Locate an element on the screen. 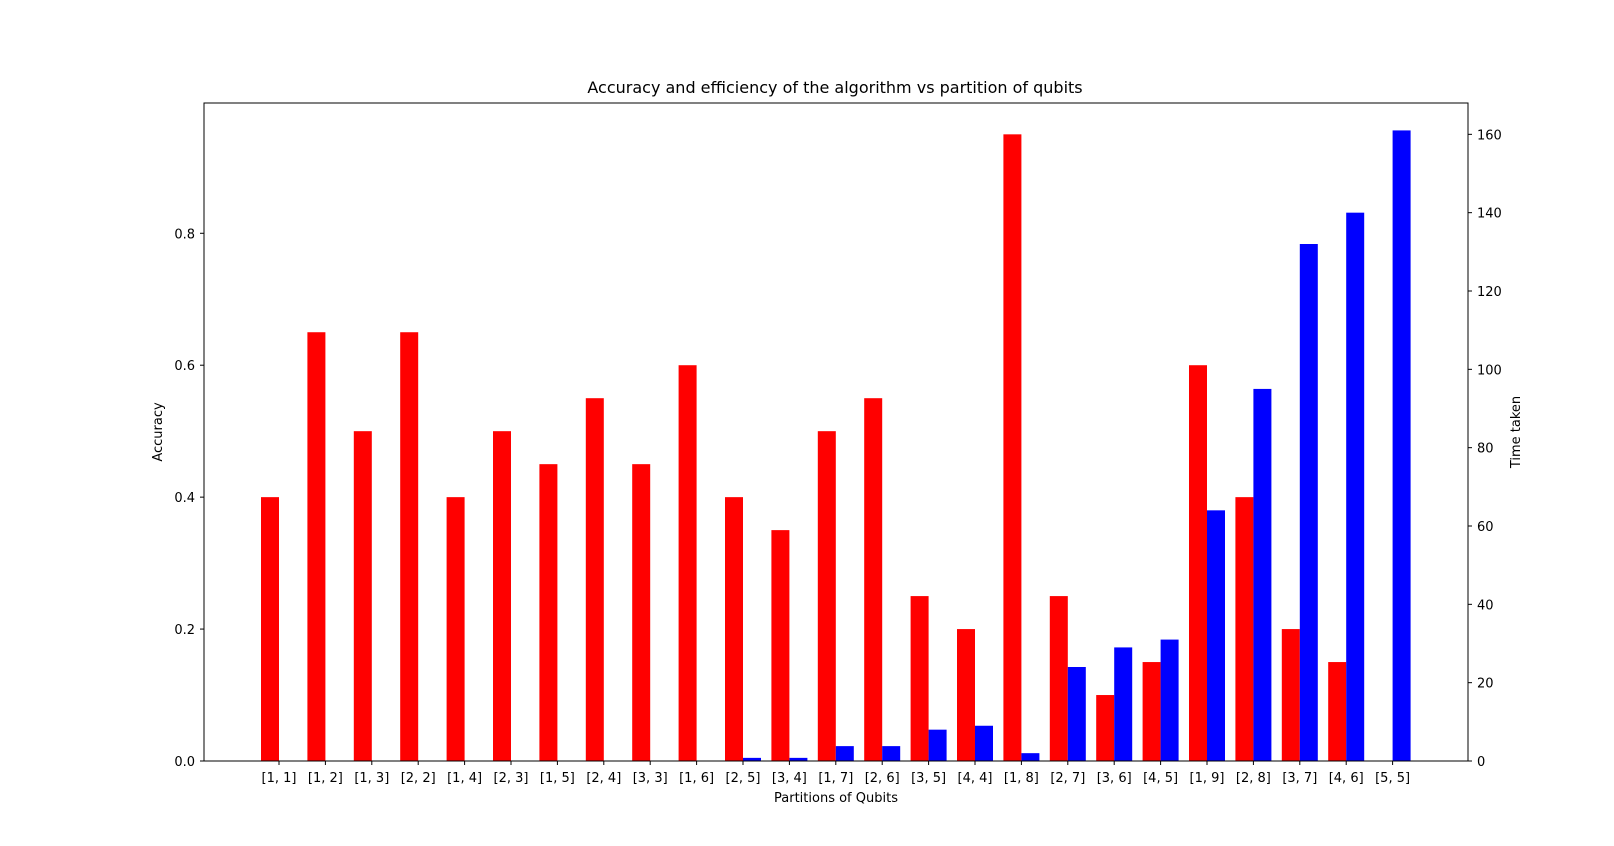 Image resolution: width=1614 pixels, height=846 pixels. x-tick-label: [2, 6] is located at coordinates (882, 778).